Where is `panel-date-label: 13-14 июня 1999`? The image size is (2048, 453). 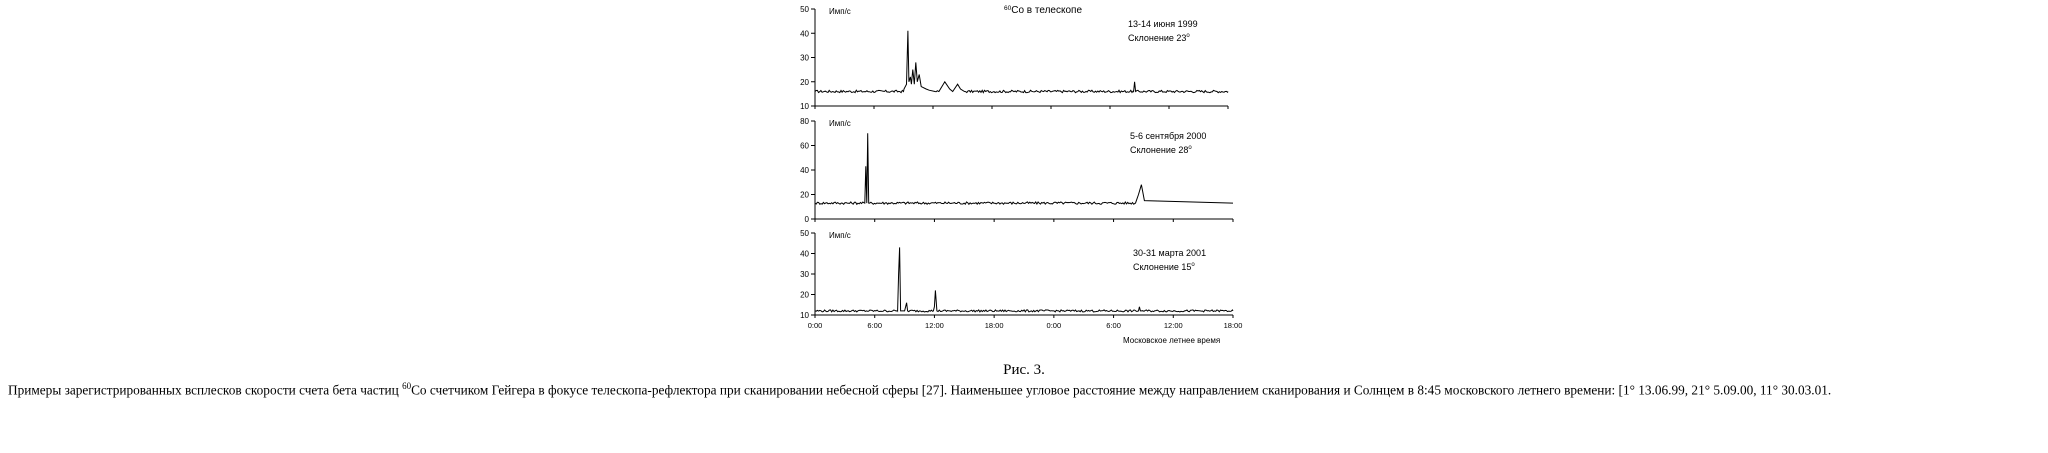 panel-date-label: 13-14 июня 1999 is located at coordinates (1163, 24).